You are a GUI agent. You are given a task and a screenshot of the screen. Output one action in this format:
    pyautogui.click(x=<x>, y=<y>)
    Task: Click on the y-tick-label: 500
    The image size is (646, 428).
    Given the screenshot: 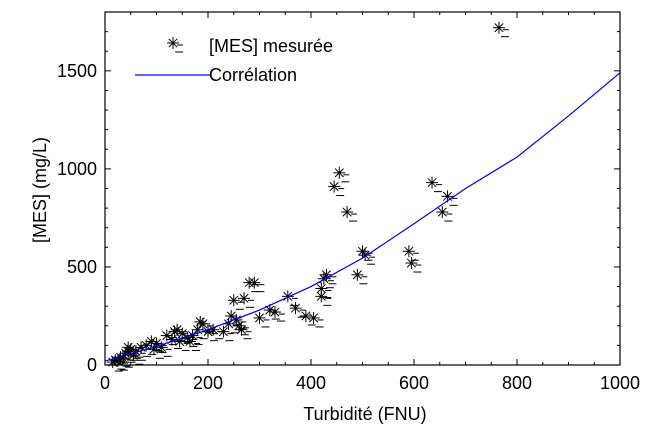 What is the action you would take?
    pyautogui.click(x=82, y=267)
    